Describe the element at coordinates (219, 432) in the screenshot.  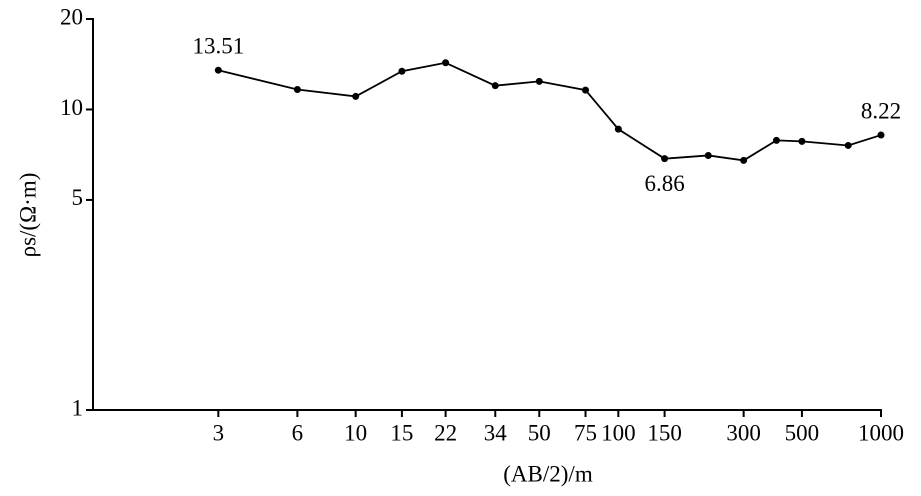
I see `x-tick-label: 3` at that location.